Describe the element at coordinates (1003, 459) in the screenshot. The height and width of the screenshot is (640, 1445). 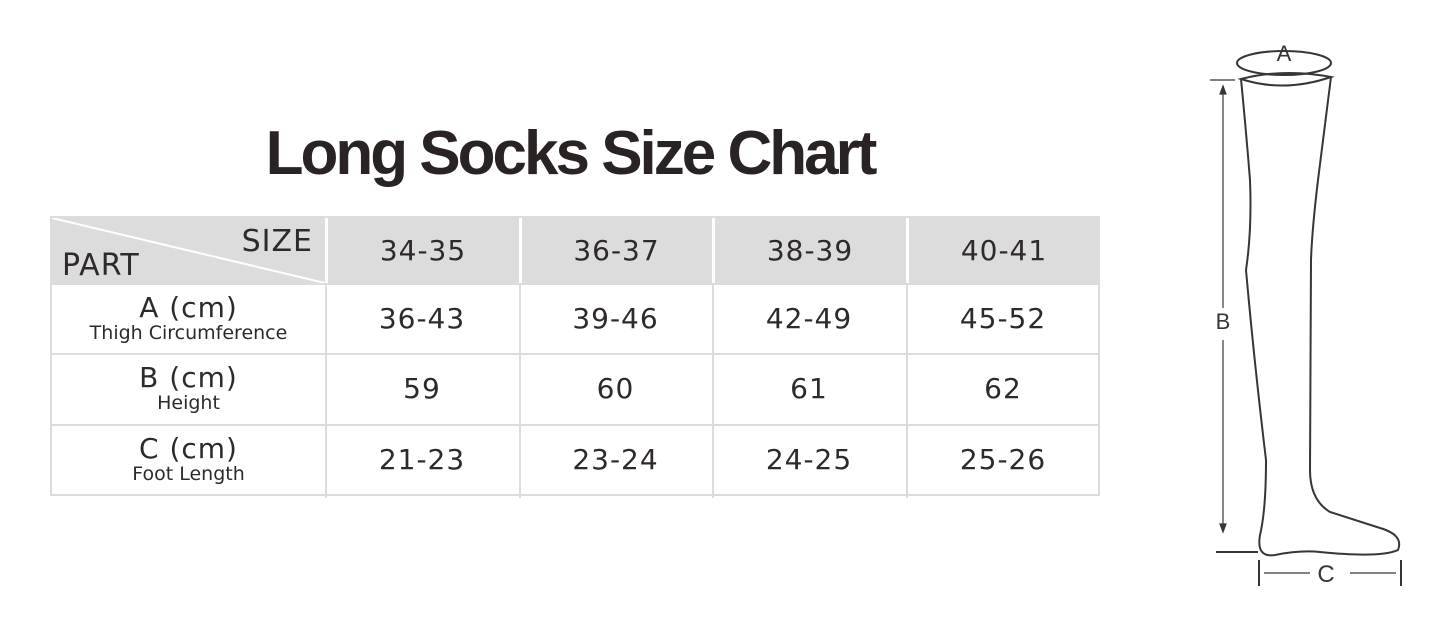
I see `value-cell: 25-26` at that location.